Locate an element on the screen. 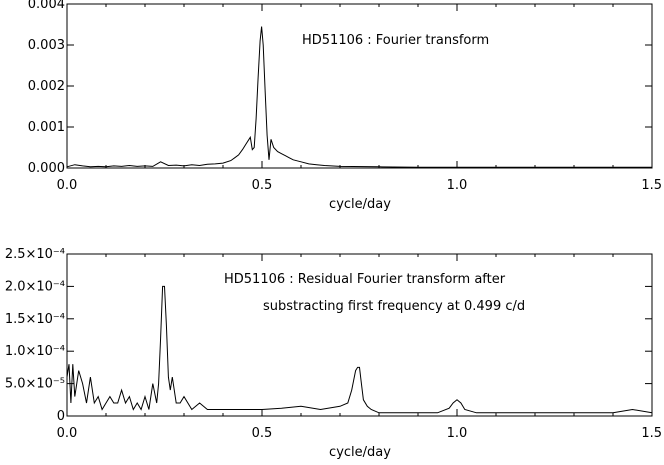  y-tick-label: 0.000 is located at coordinates (46, 168).